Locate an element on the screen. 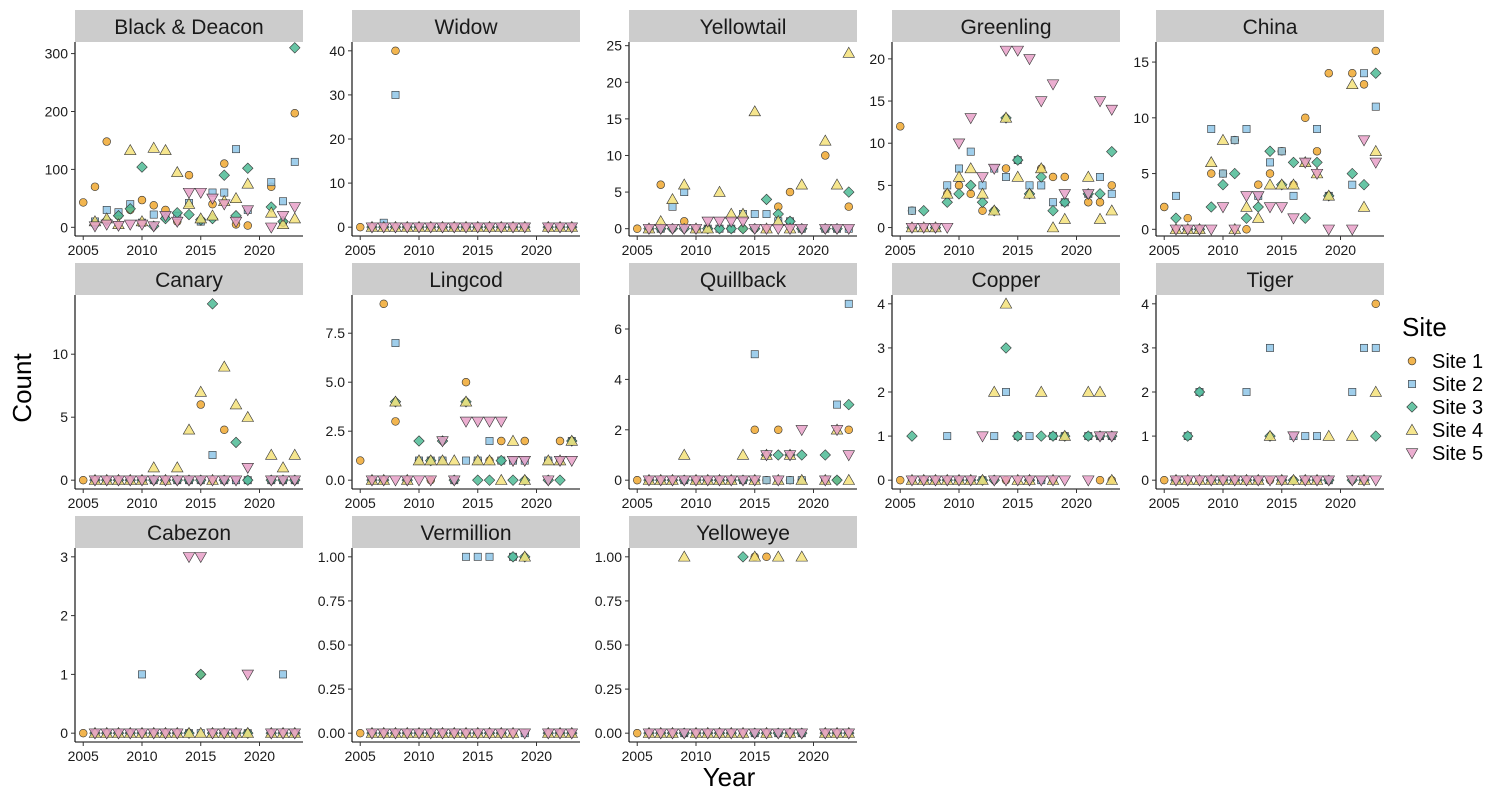 The image size is (1500, 800). point-site-1-yellowtail is located at coordinates (848, 206).